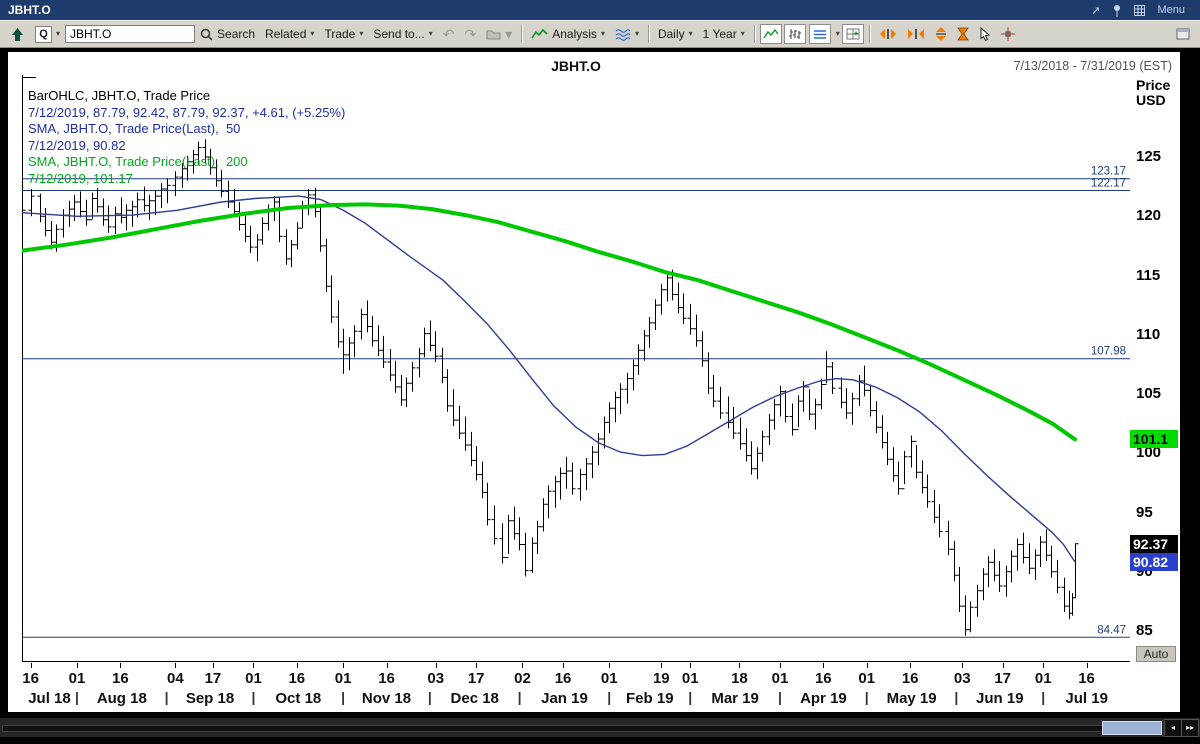 This screenshot has height=744, width=1200. Describe the element at coordinates (206, 34) in the screenshot. I see `search-icon` at that location.